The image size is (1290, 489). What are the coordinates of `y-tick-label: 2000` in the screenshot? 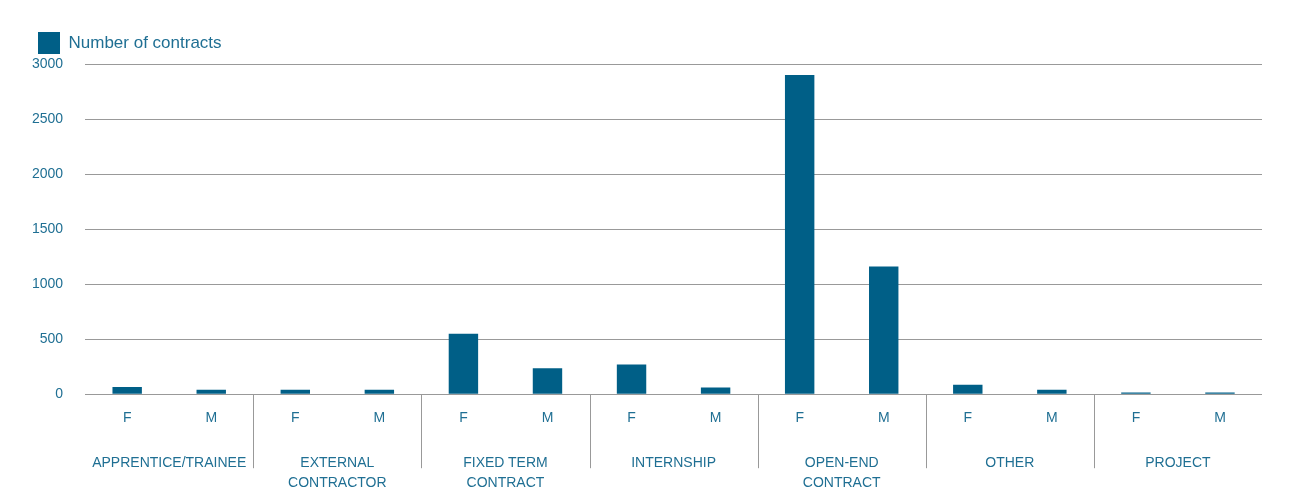 It's located at (47, 172).